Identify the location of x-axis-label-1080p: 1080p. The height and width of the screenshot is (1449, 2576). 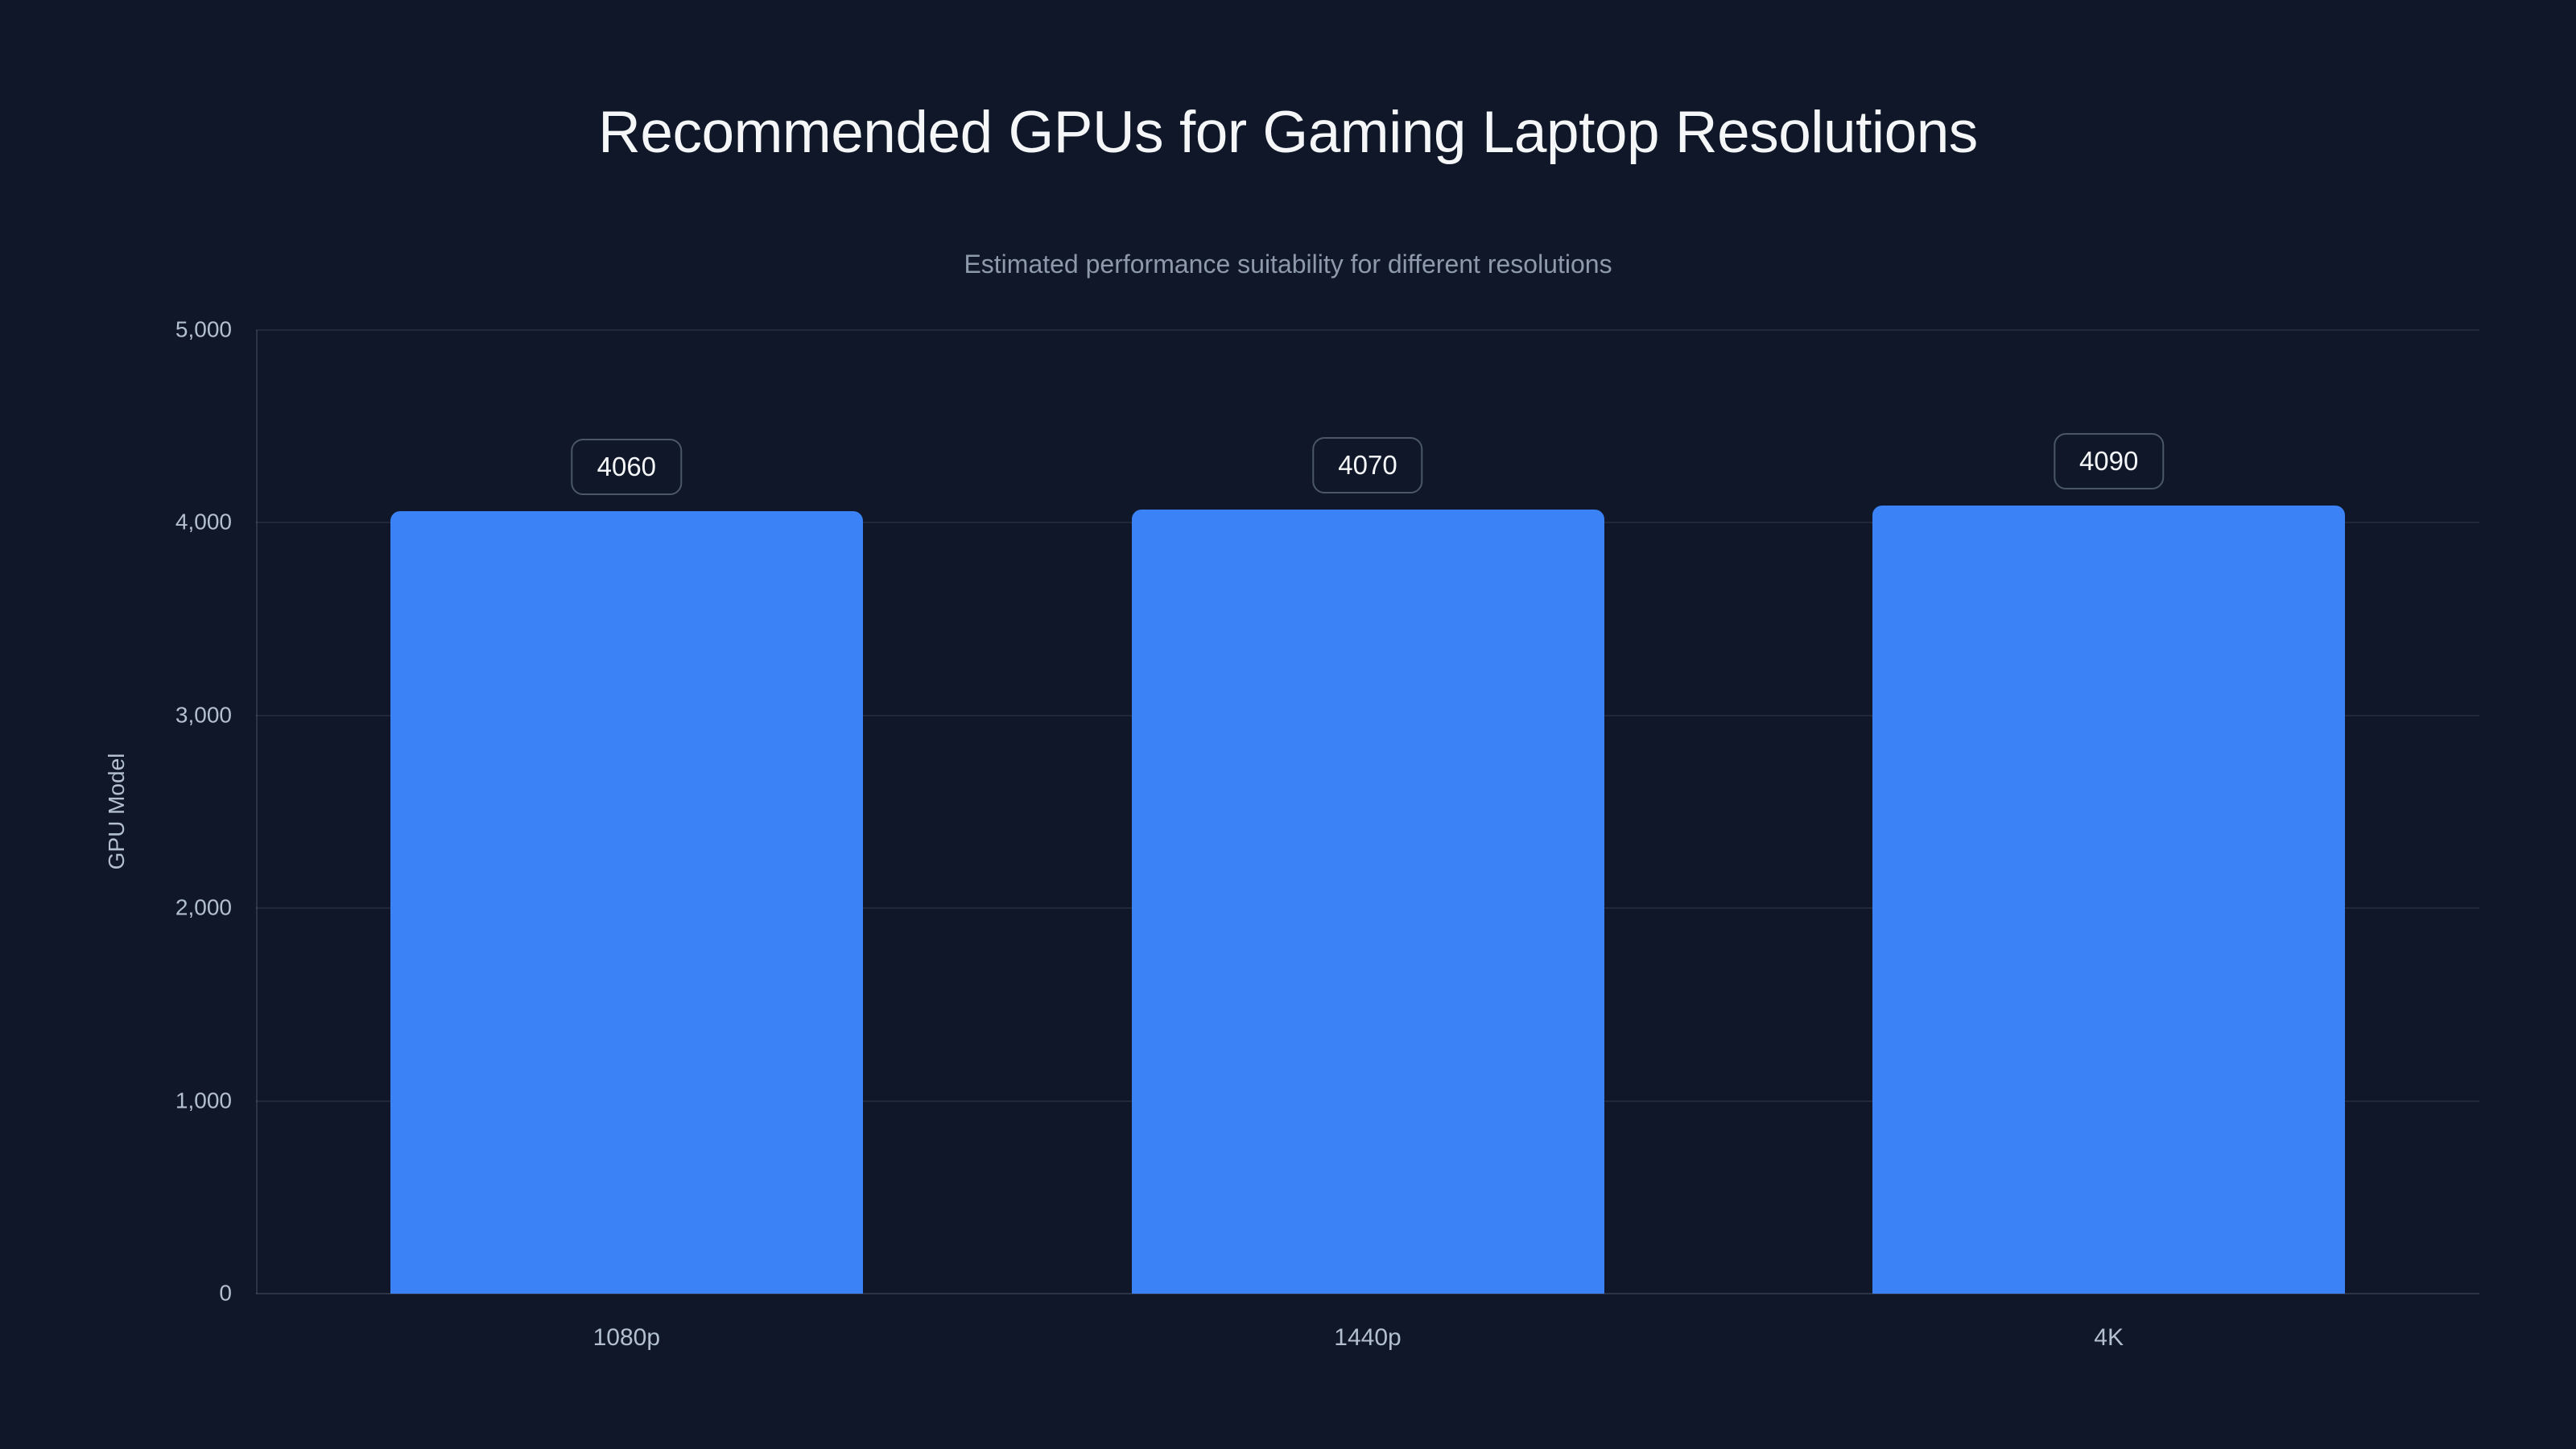
(626, 1337).